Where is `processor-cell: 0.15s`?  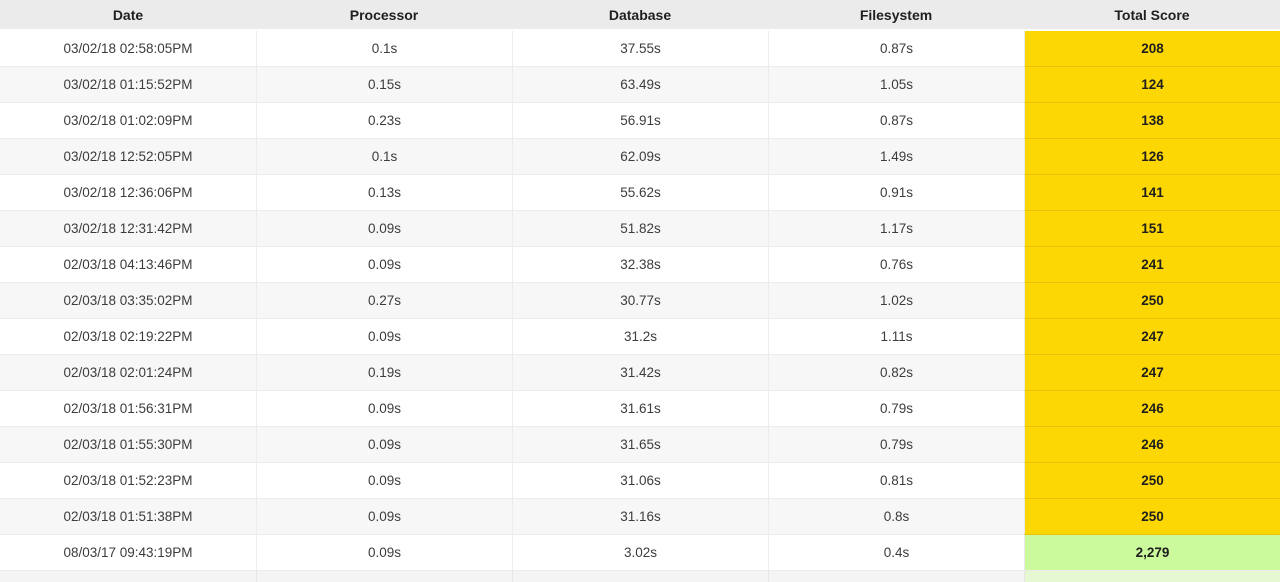 processor-cell: 0.15s is located at coordinates (384, 85).